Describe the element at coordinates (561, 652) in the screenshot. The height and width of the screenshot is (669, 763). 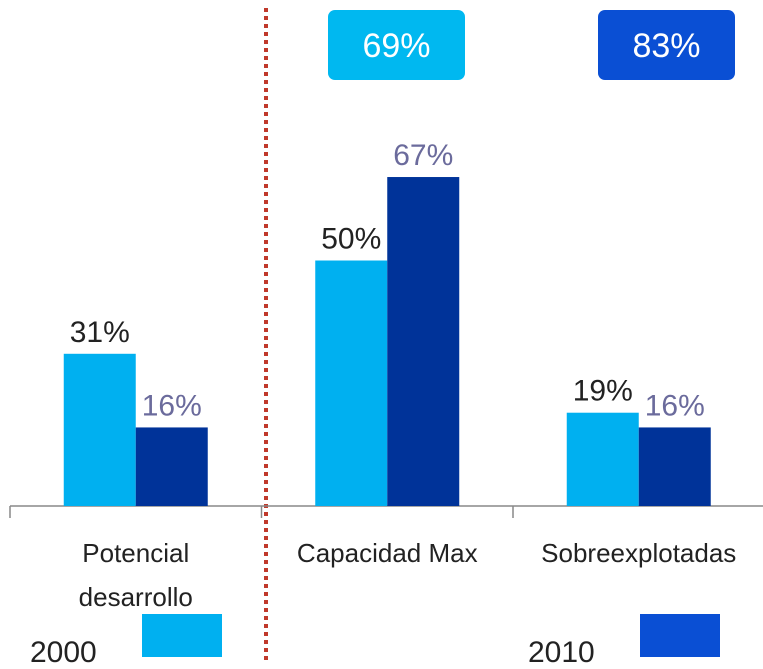
I see `legend-label: 2010` at that location.